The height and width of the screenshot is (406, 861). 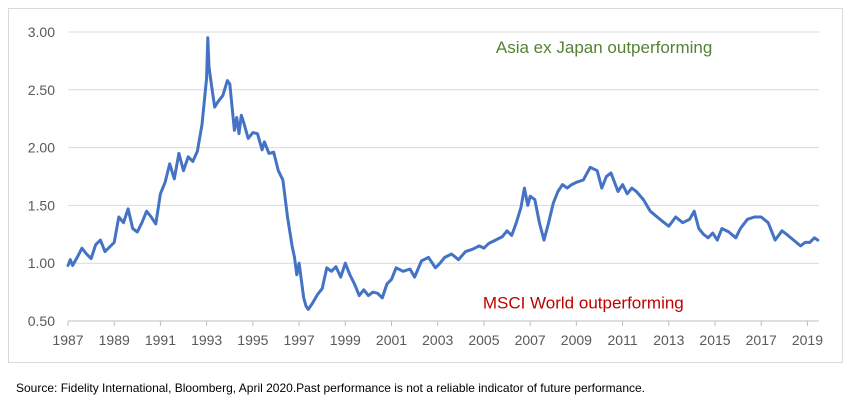 I want to click on x-tick-label: 1993, so click(x=206, y=340).